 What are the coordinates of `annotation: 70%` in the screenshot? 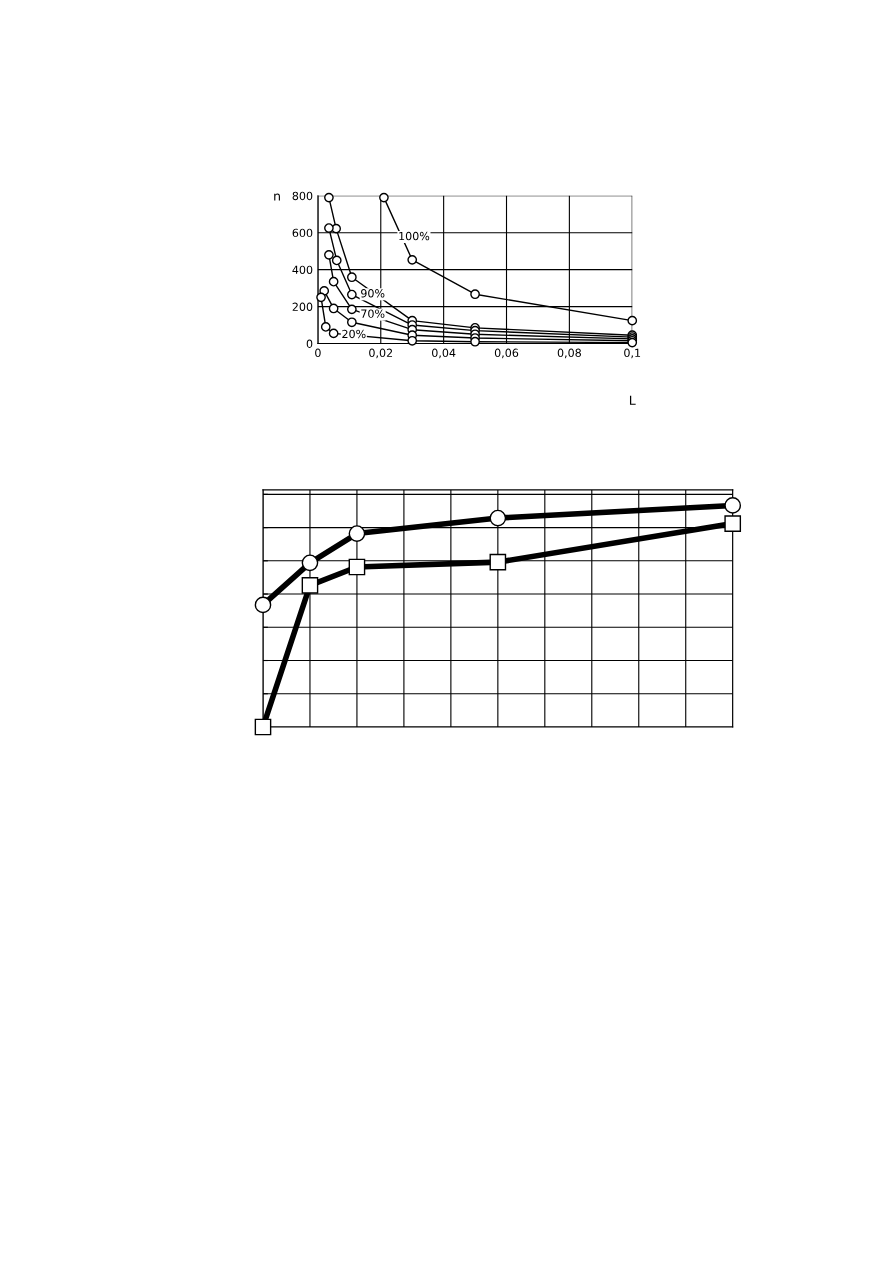 It's located at (373, 313).